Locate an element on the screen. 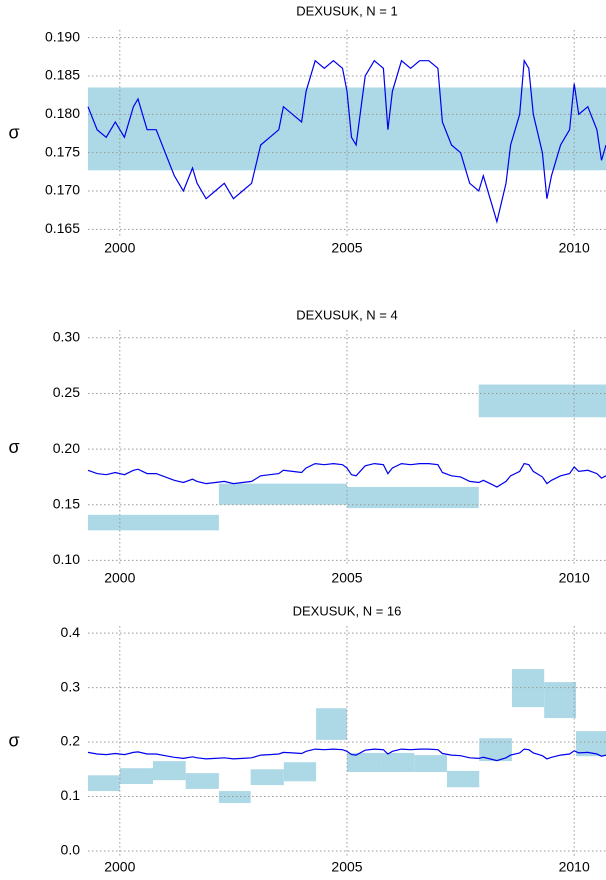 The image size is (606, 880). y-tick-label: 0.165 is located at coordinates (62, 228).